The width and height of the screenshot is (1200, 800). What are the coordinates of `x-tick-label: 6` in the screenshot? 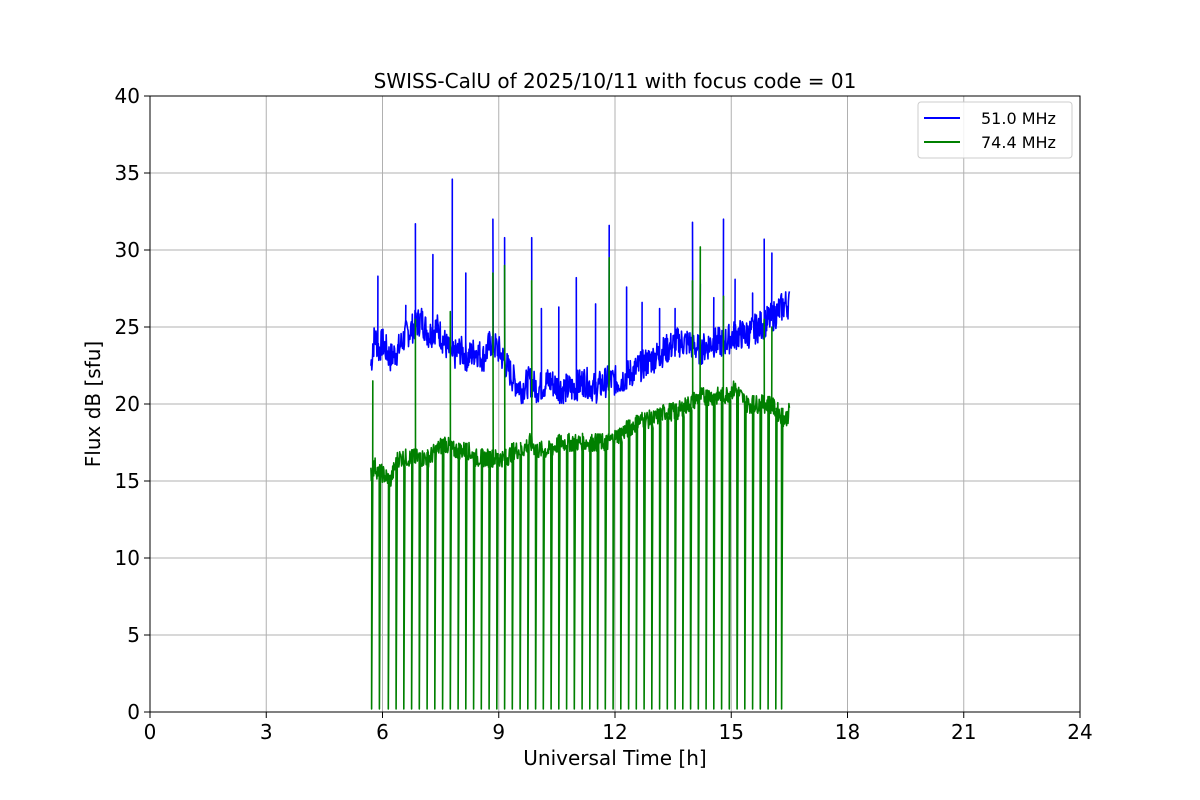 It's located at (382, 732).